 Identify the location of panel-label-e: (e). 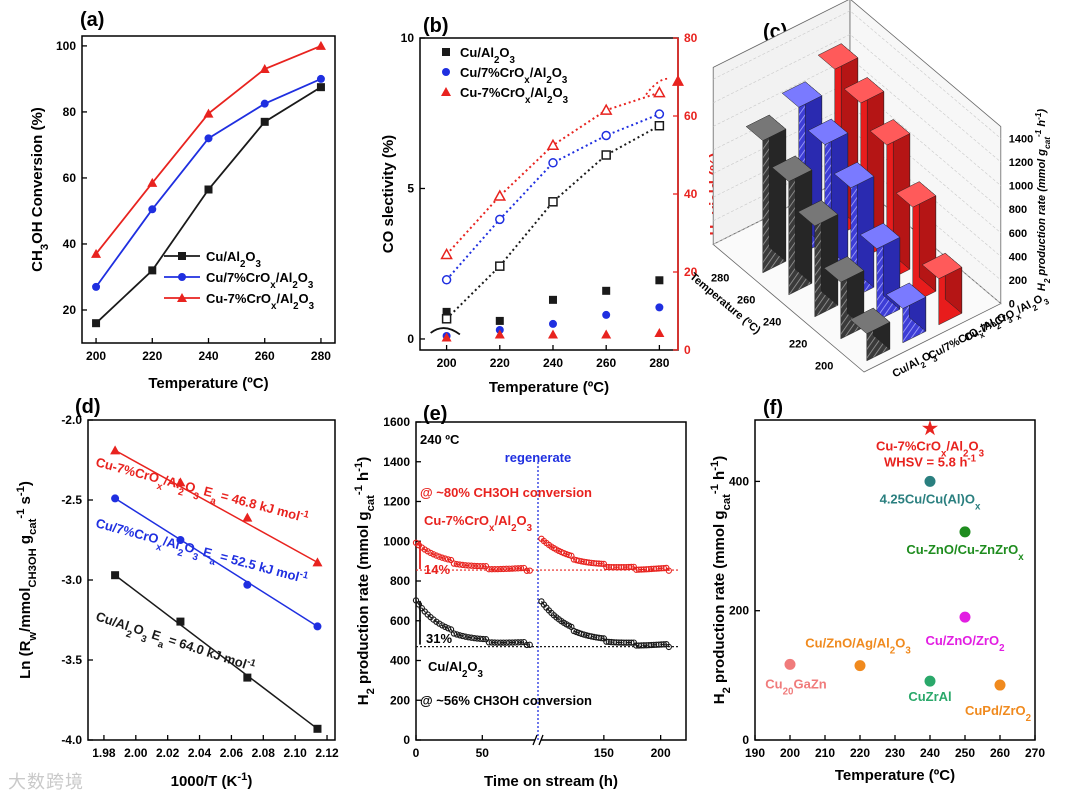
(435, 414).